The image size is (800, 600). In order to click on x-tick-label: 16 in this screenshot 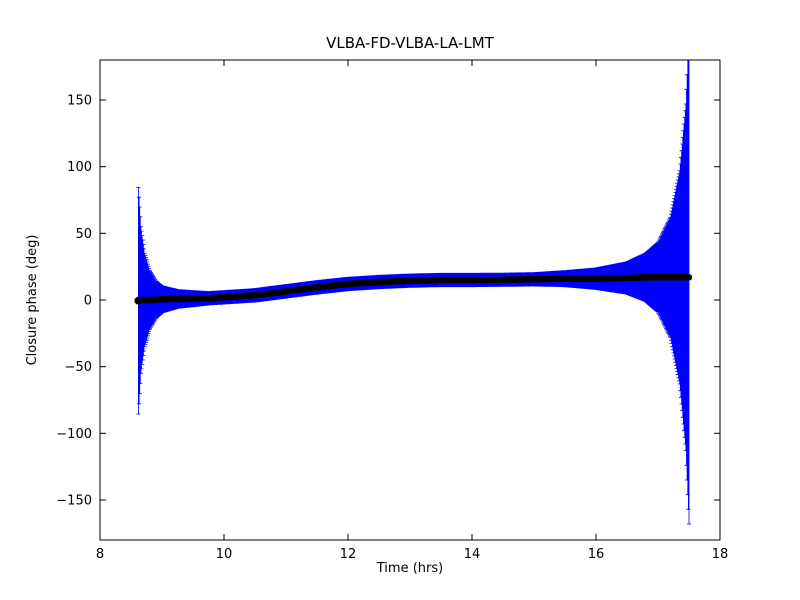, I will do `click(596, 554)`.